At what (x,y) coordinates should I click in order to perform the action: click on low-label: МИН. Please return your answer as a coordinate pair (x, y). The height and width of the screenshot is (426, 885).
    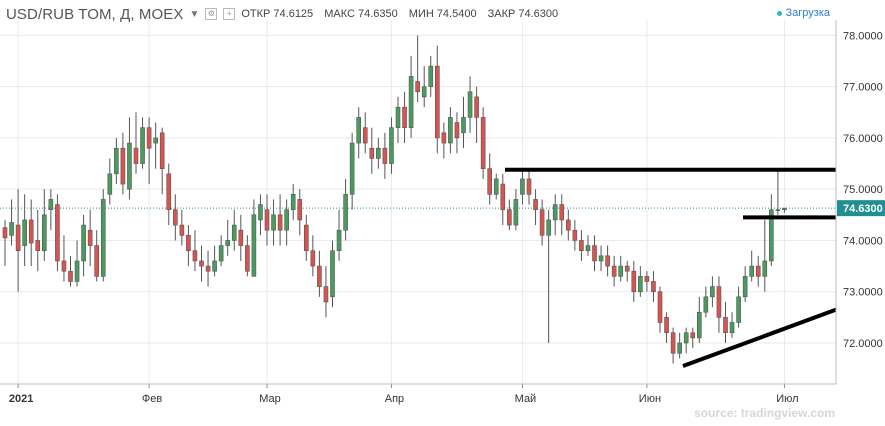
    Looking at the image, I should click on (421, 14).